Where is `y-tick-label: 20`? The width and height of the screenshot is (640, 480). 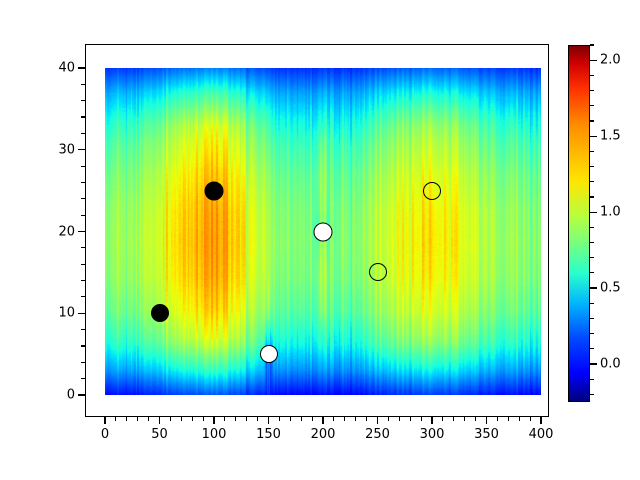 y-tick-label: 20 is located at coordinates (66, 231).